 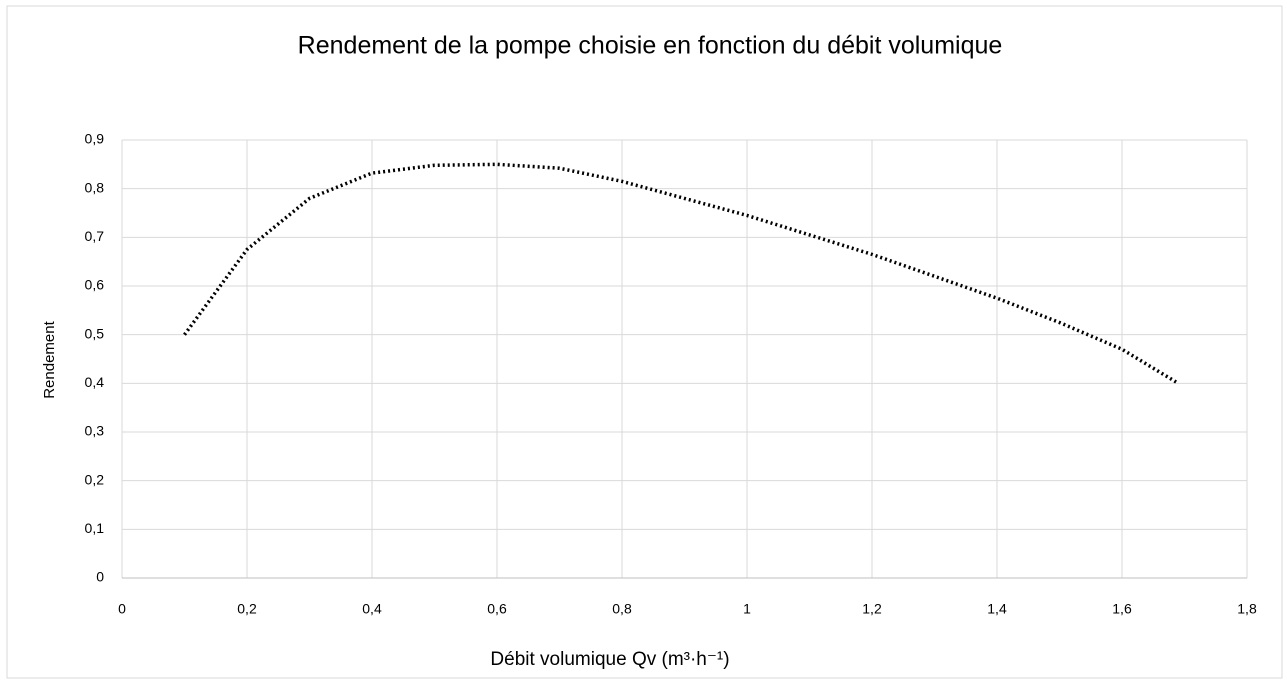 I want to click on x-tick-label: 0,8, so click(x=622, y=609).